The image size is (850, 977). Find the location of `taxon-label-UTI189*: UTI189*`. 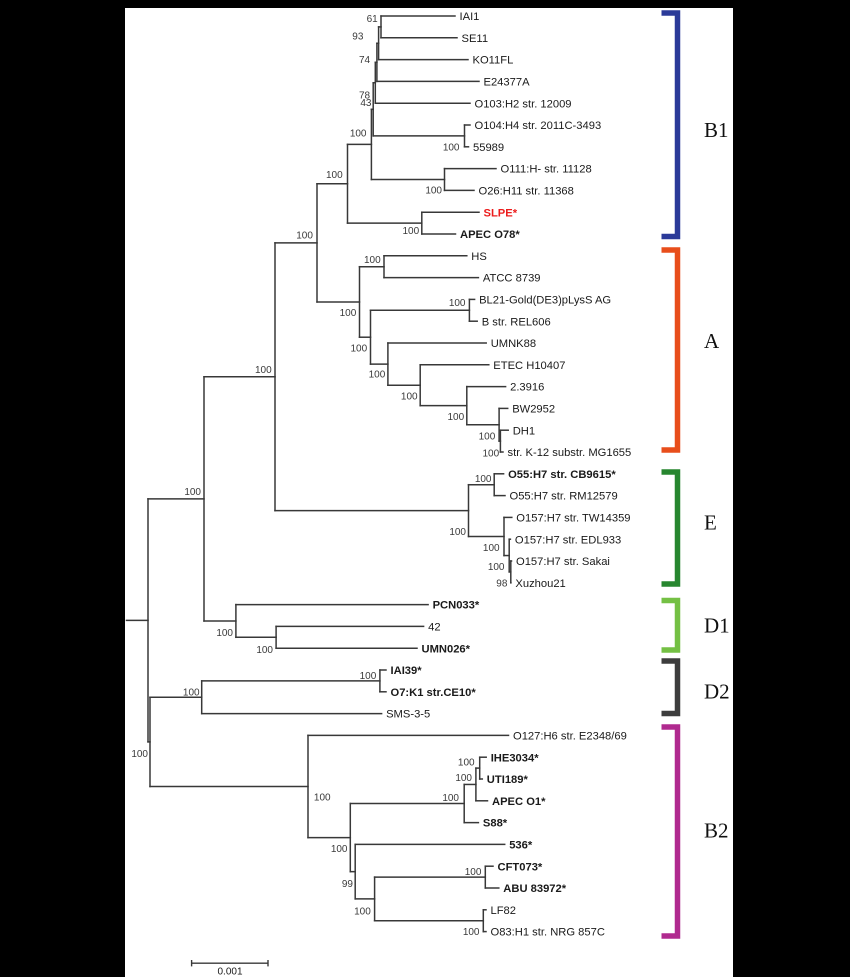

taxon-label-UTI189*: UTI189* is located at coordinates (508, 780).